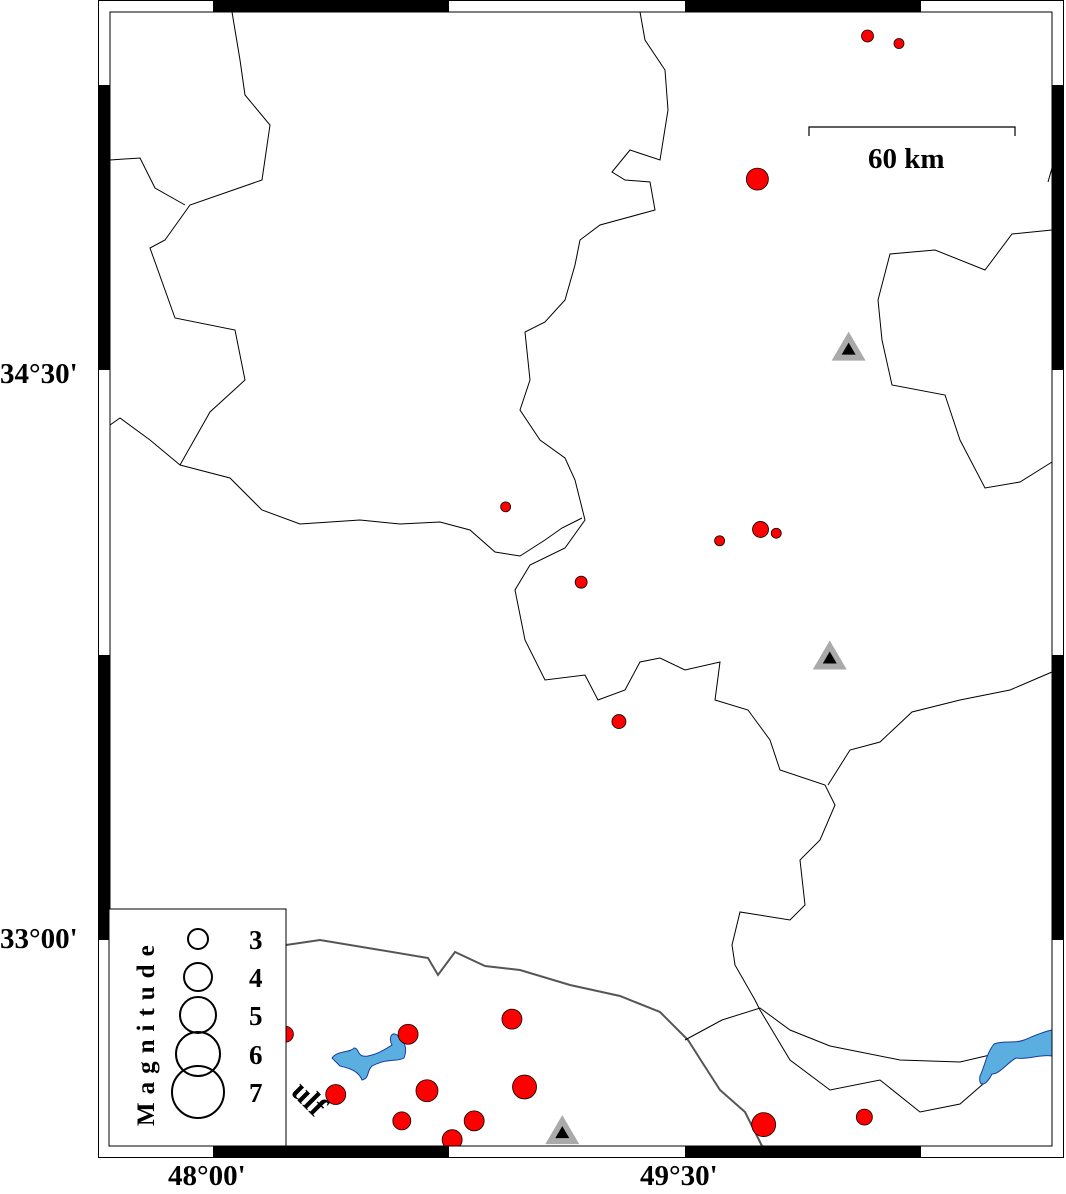 The width and height of the screenshot is (1066, 1194). I want to click on x-tick-label: 48°00', so click(207, 1176).